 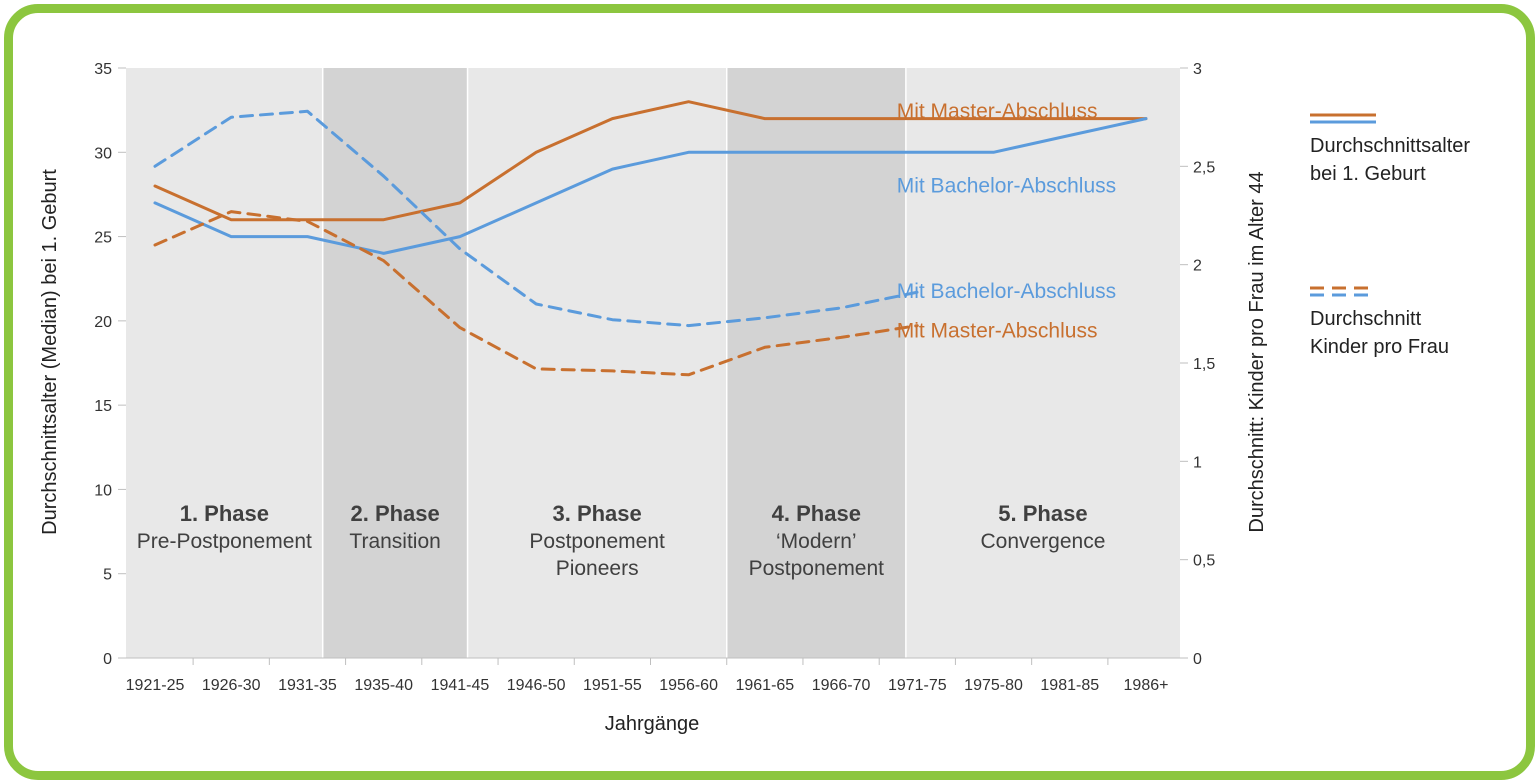 What do you see at coordinates (107, 659) in the screenshot?
I see `y-tick-label-left: 0` at bounding box center [107, 659].